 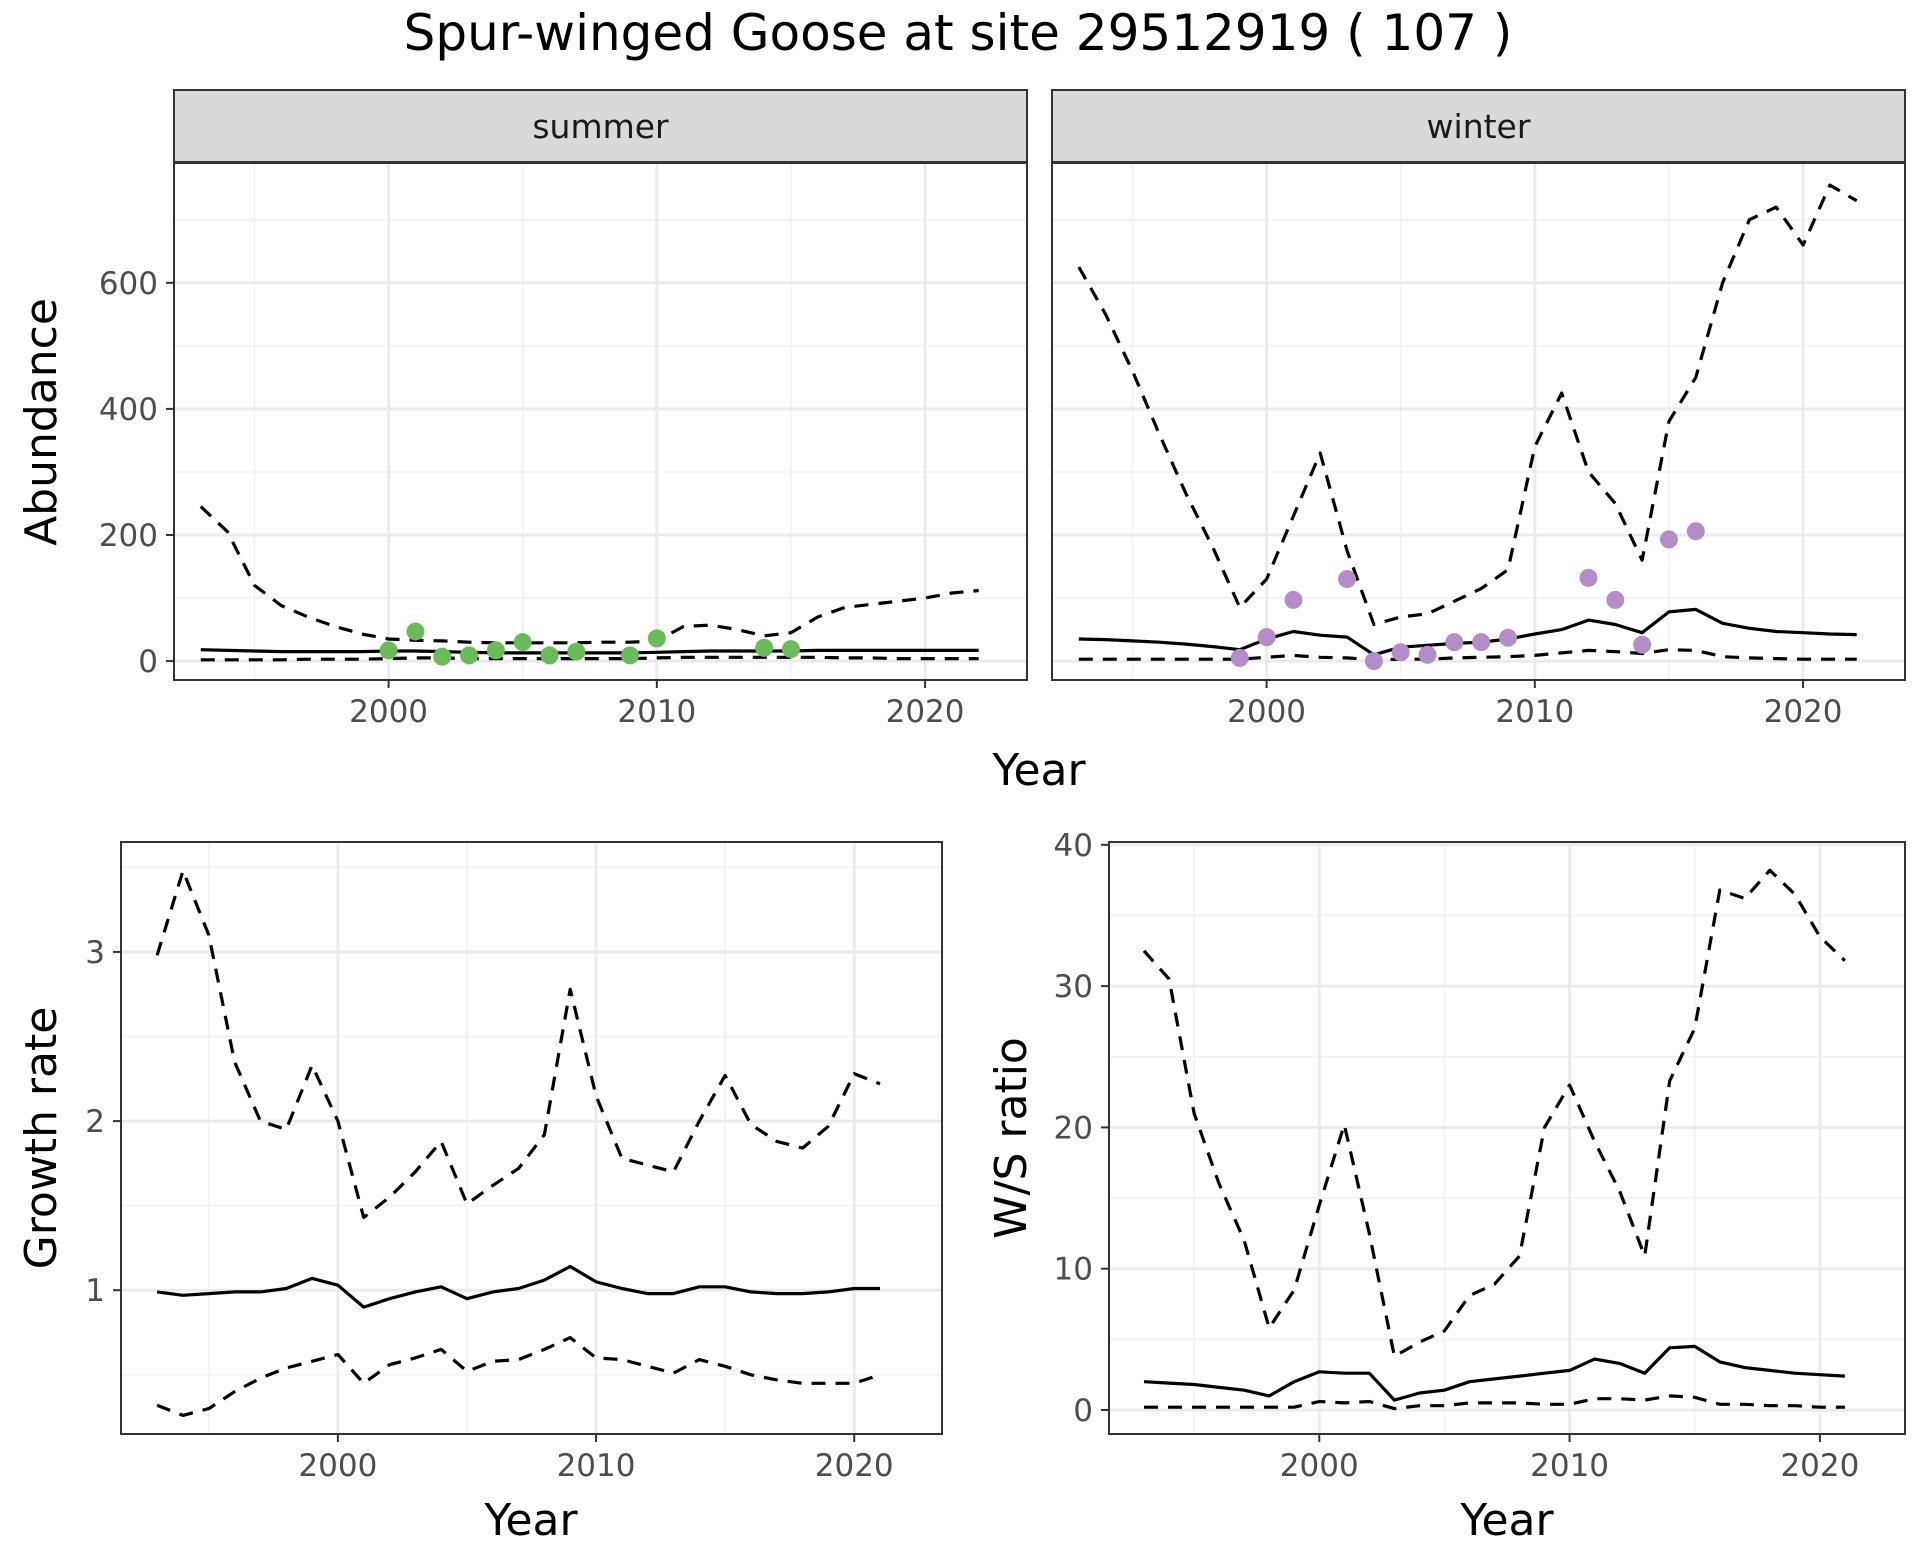 I want to click on facet-label-summer: summer, so click(x=600, y=126).